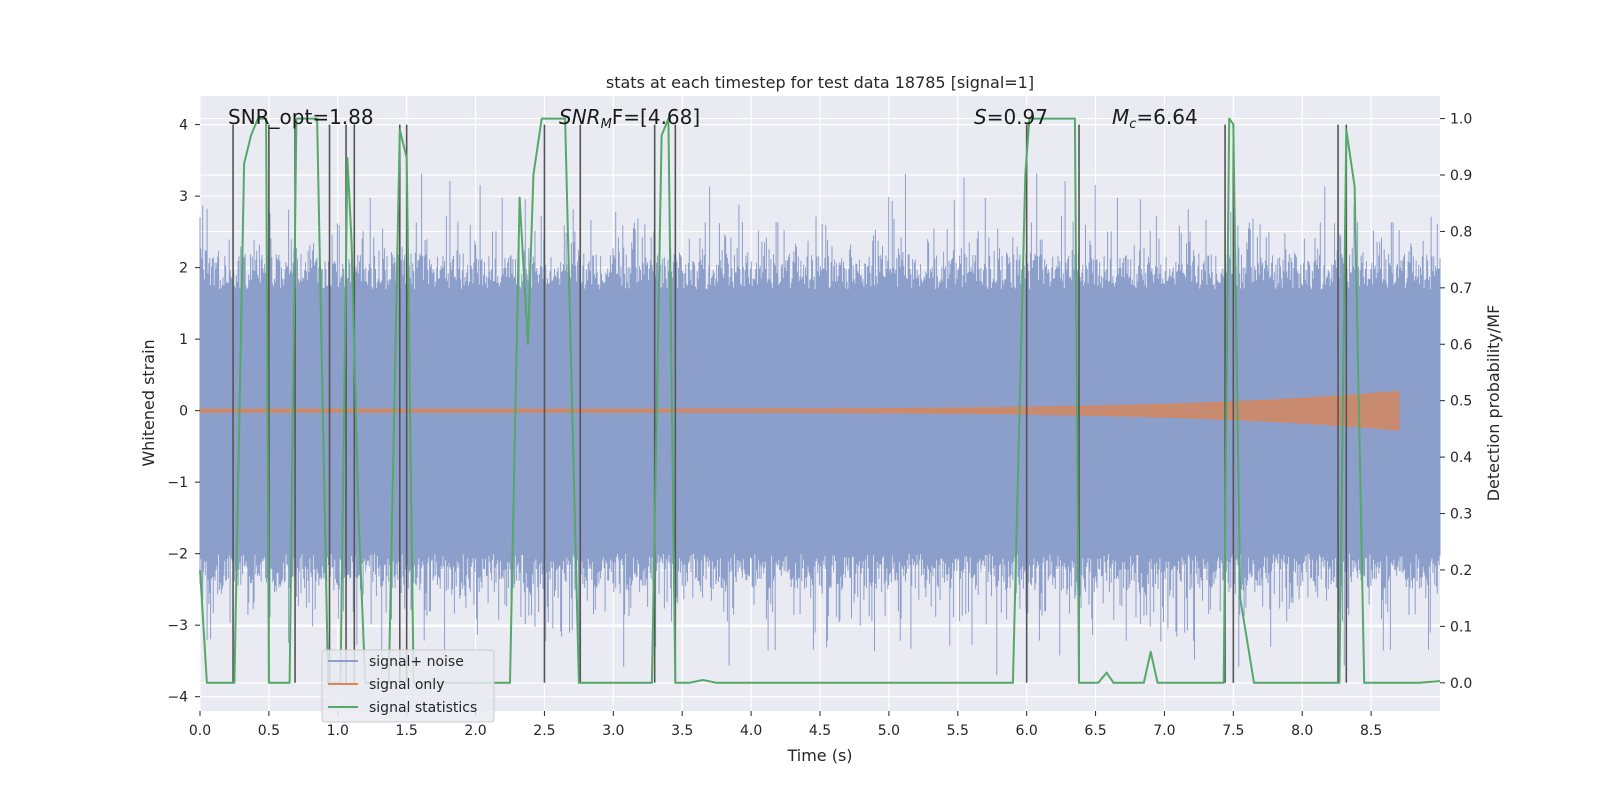 This screenshot has height=800, width=1600. I want to click on legend-label-noise: signal+ noise, so click(416, 662).